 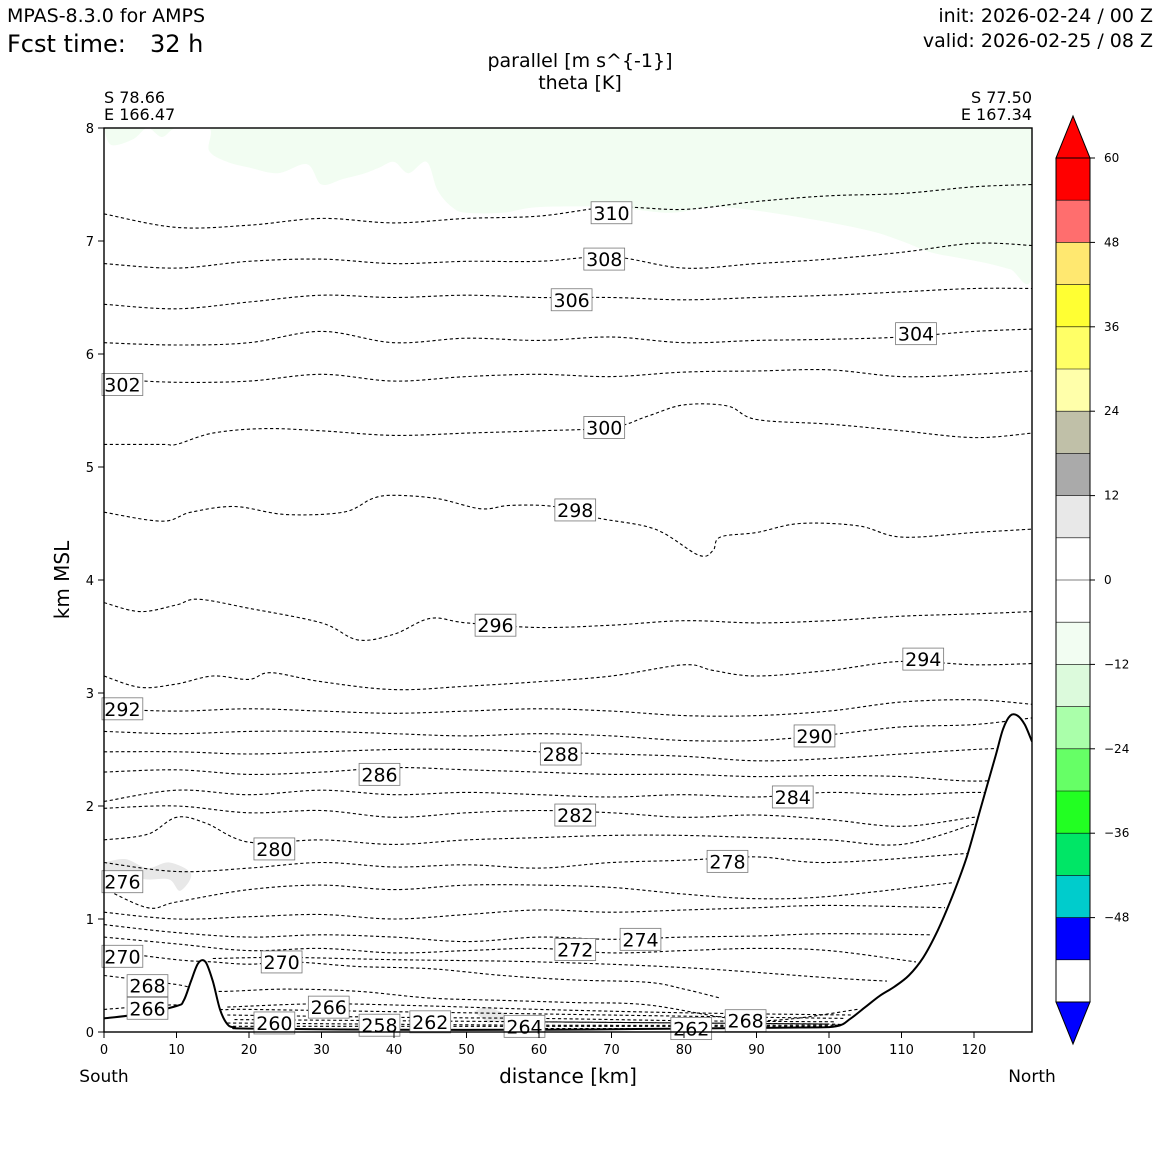 I want to click on colorbar-tick-label: 36, so click(x=1111, y=327).